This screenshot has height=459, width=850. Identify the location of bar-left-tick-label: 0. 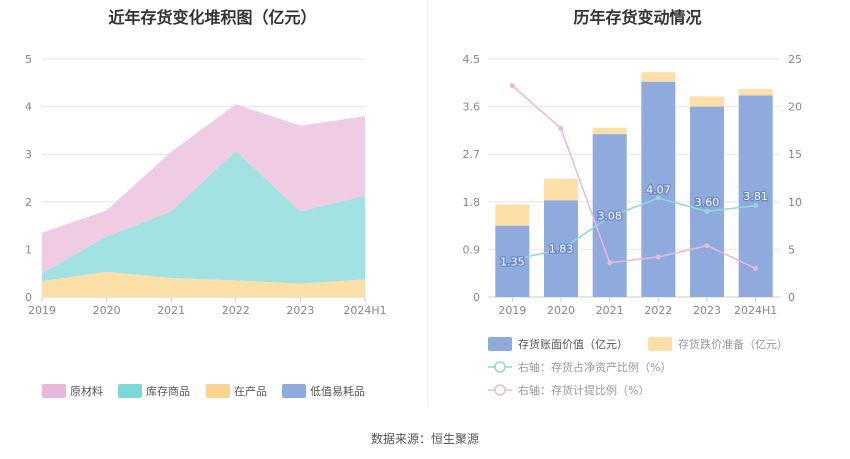
(476, 297).